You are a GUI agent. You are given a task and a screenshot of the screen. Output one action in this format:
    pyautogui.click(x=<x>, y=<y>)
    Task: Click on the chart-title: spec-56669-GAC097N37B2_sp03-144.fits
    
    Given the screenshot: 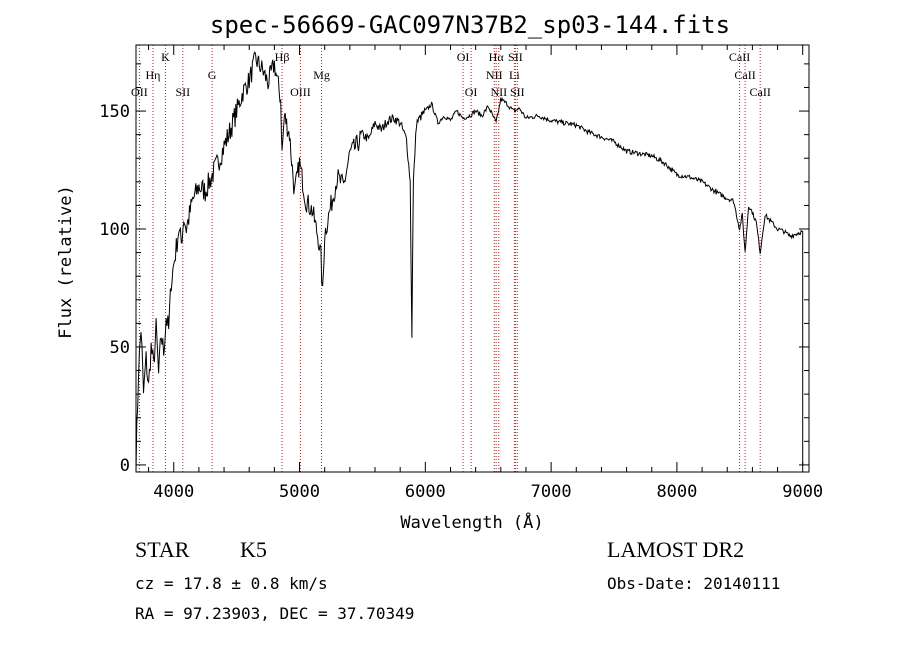 What is the action you would take?
    pyautogui.click(x=470, y=25)
    